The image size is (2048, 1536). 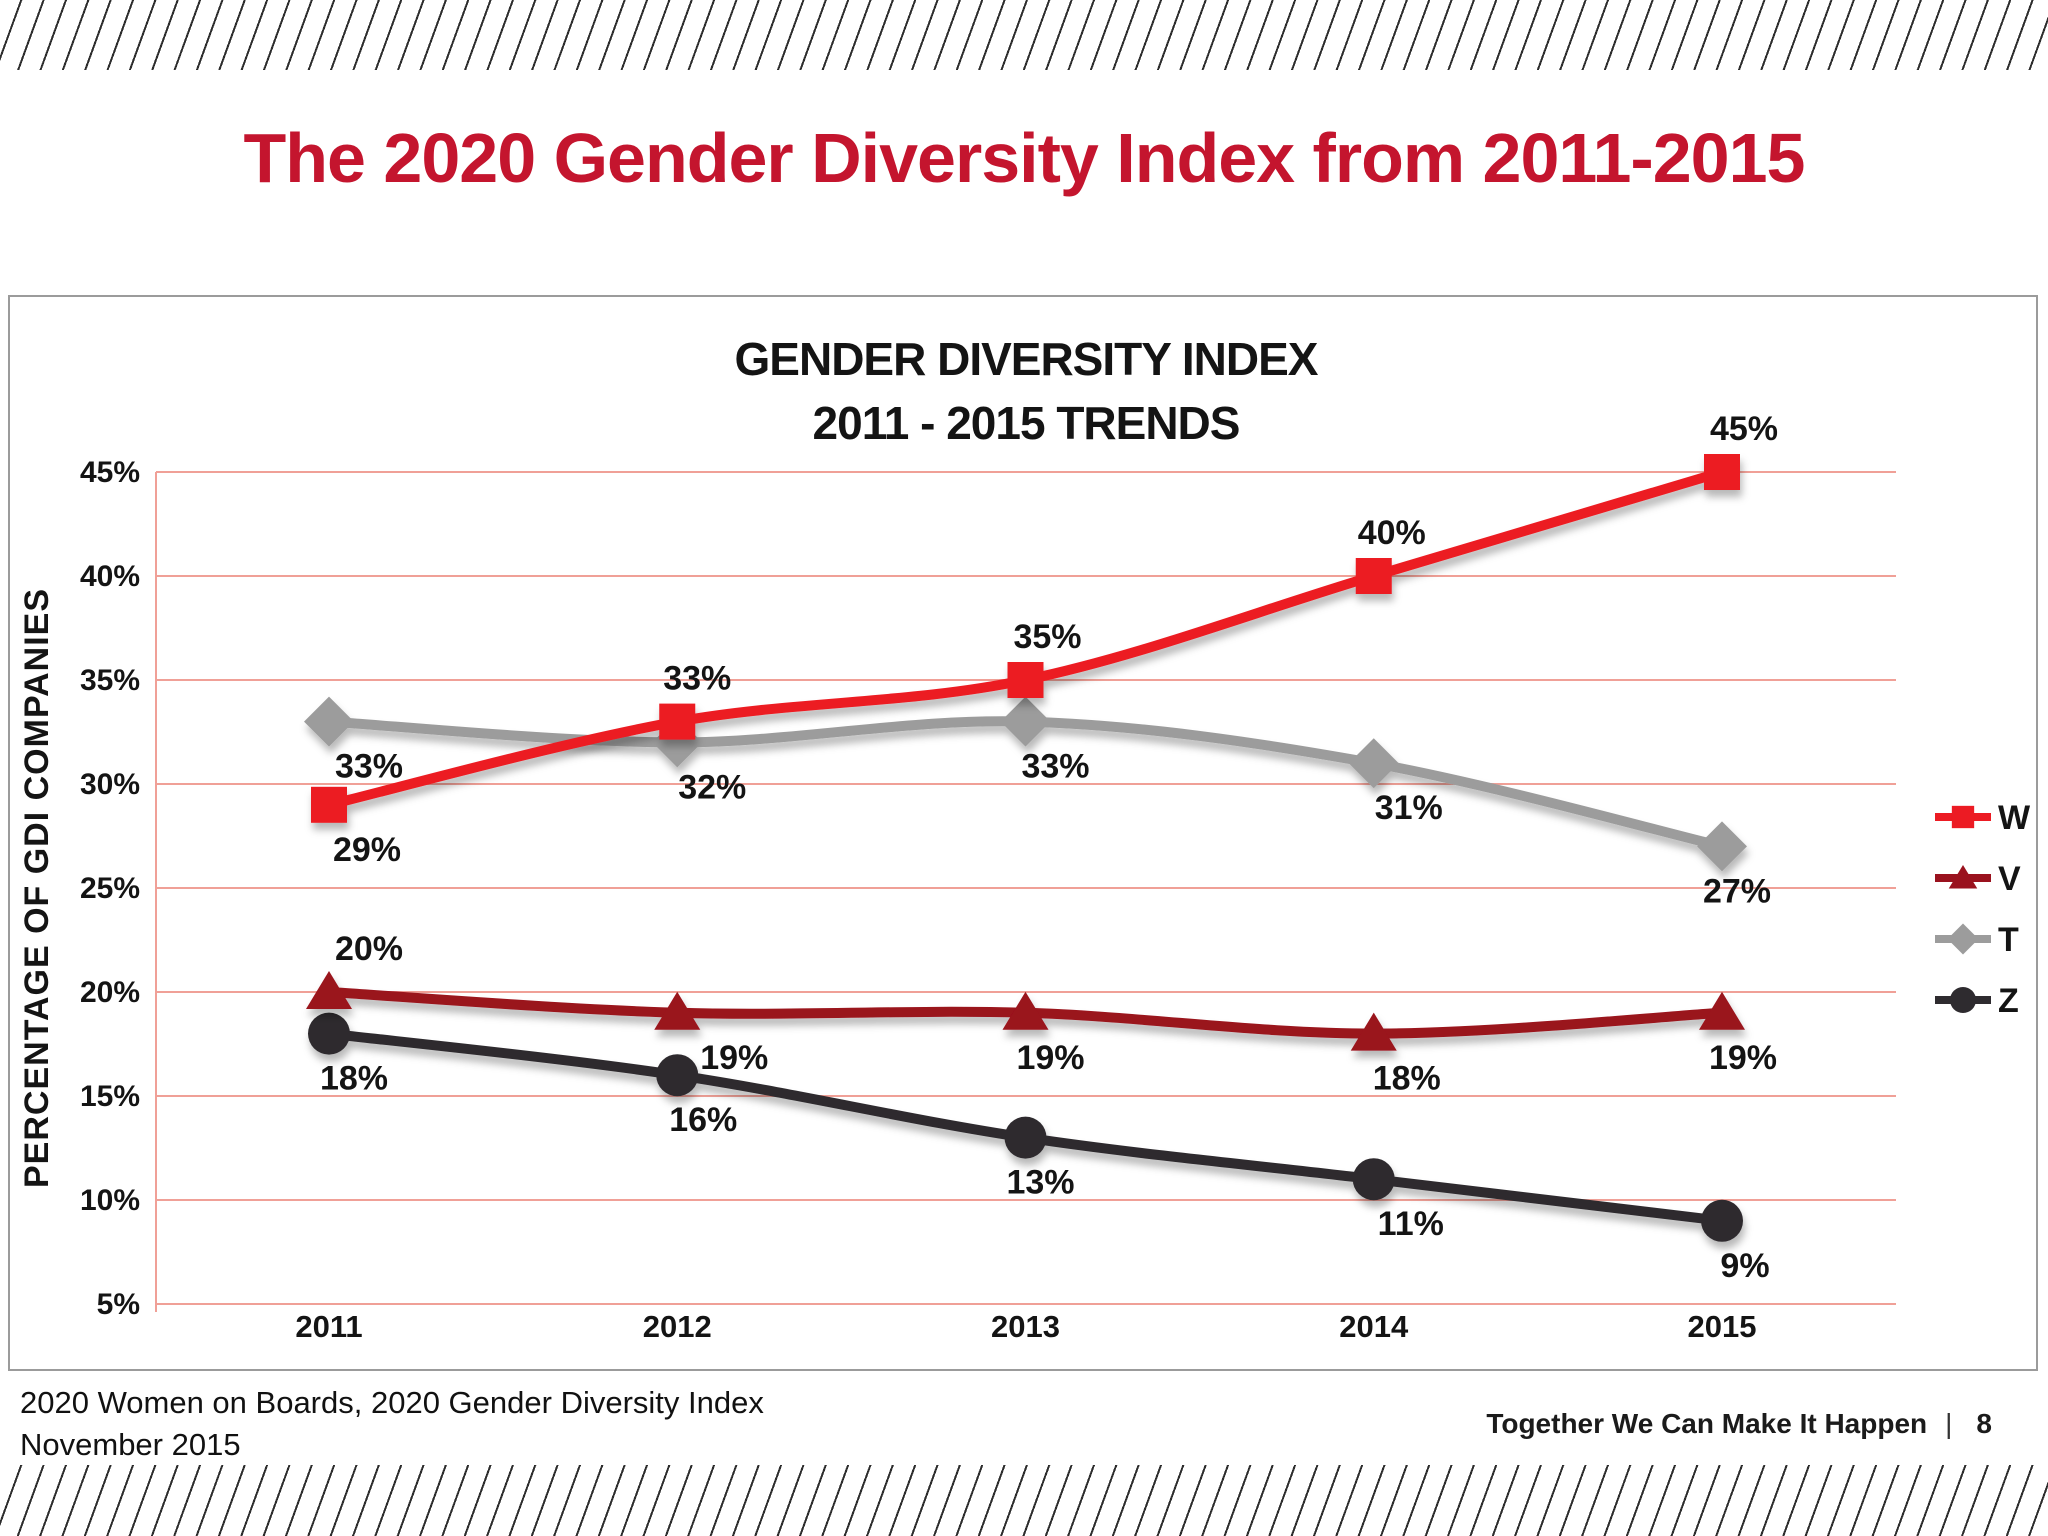 What do you see at coordinates (677, 1326) in the screenshot?
I see `x-tick-label: 2012` at bounding box center [677, 1326].